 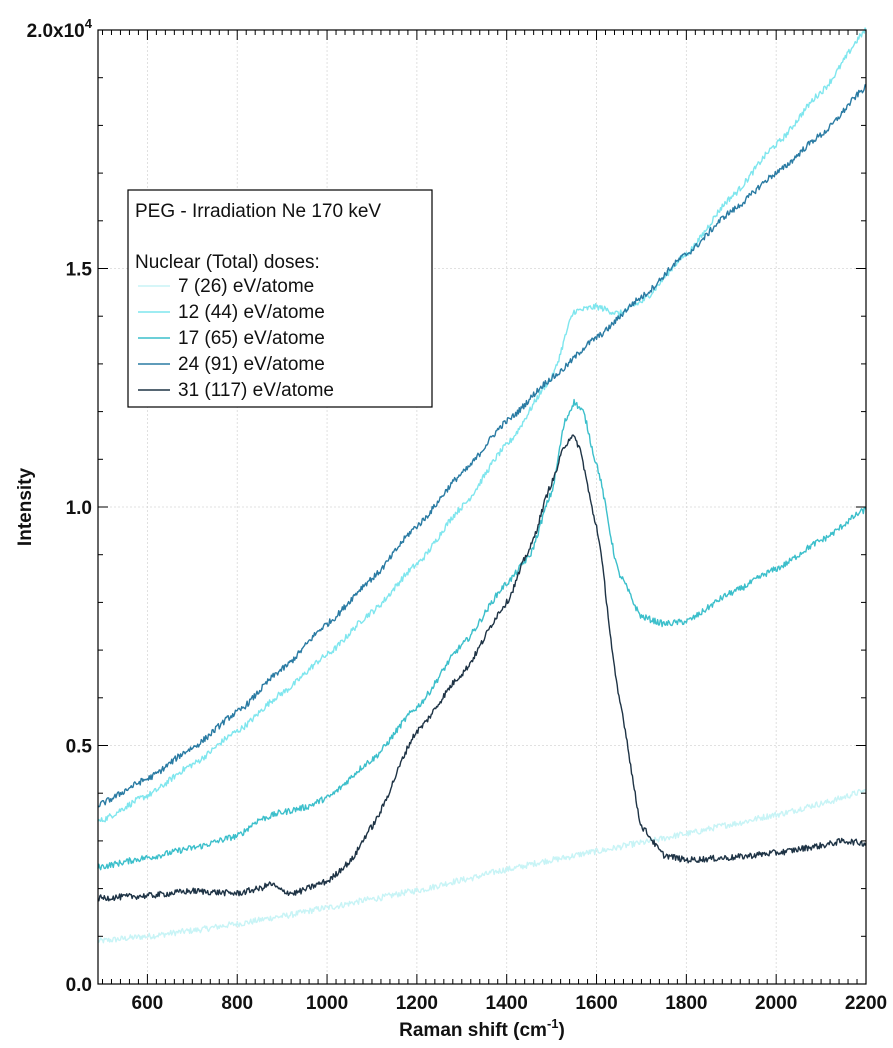 What do you see at coordinates (25, 507) in the screenshot?
I see `y-axis-title: Intensity` at bounding box center [25, 507].